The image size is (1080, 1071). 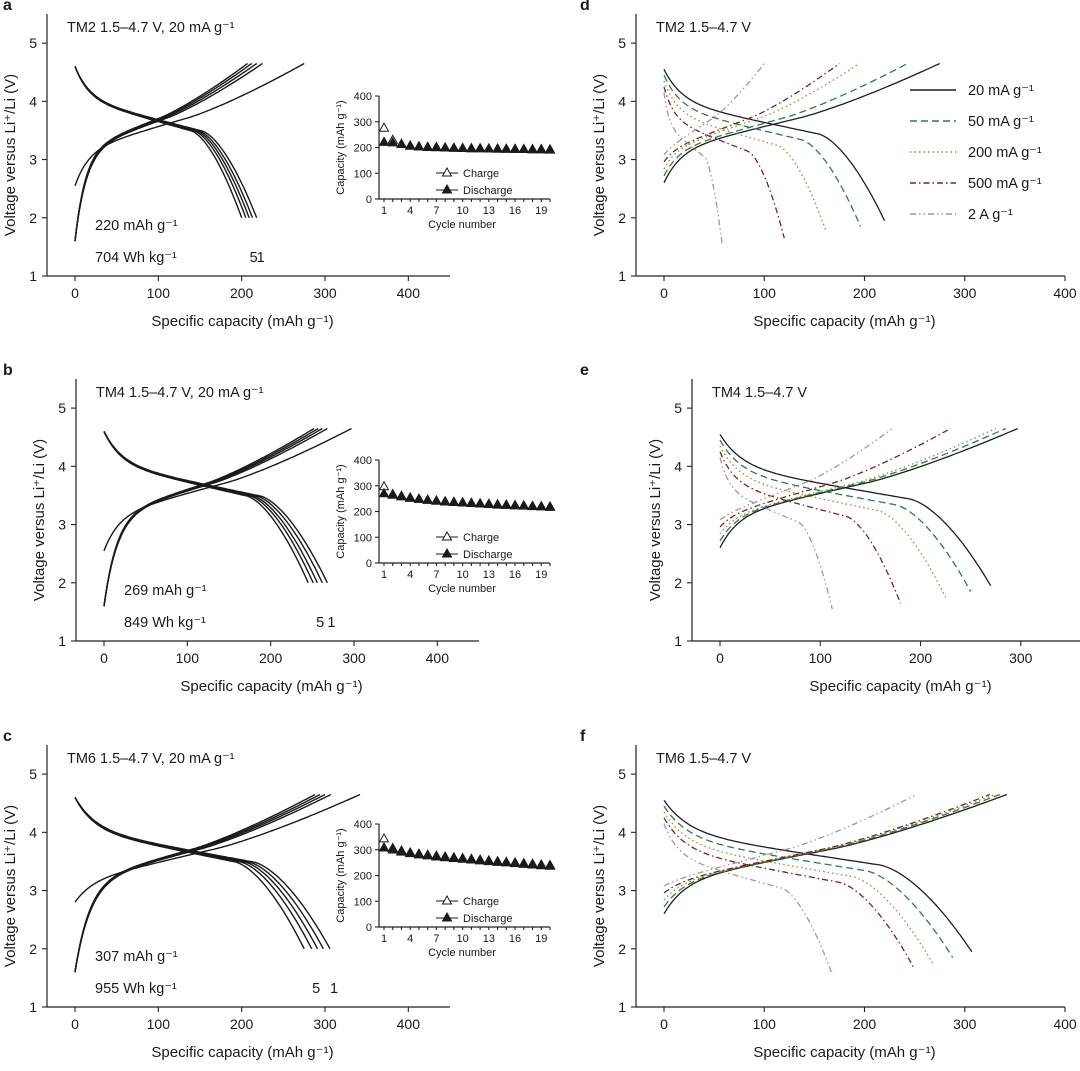 What do you see at coordinates (488, 919) in the screenshot?
I see `legend-label-discharge: Discharge` at bounding box center [488, 919].